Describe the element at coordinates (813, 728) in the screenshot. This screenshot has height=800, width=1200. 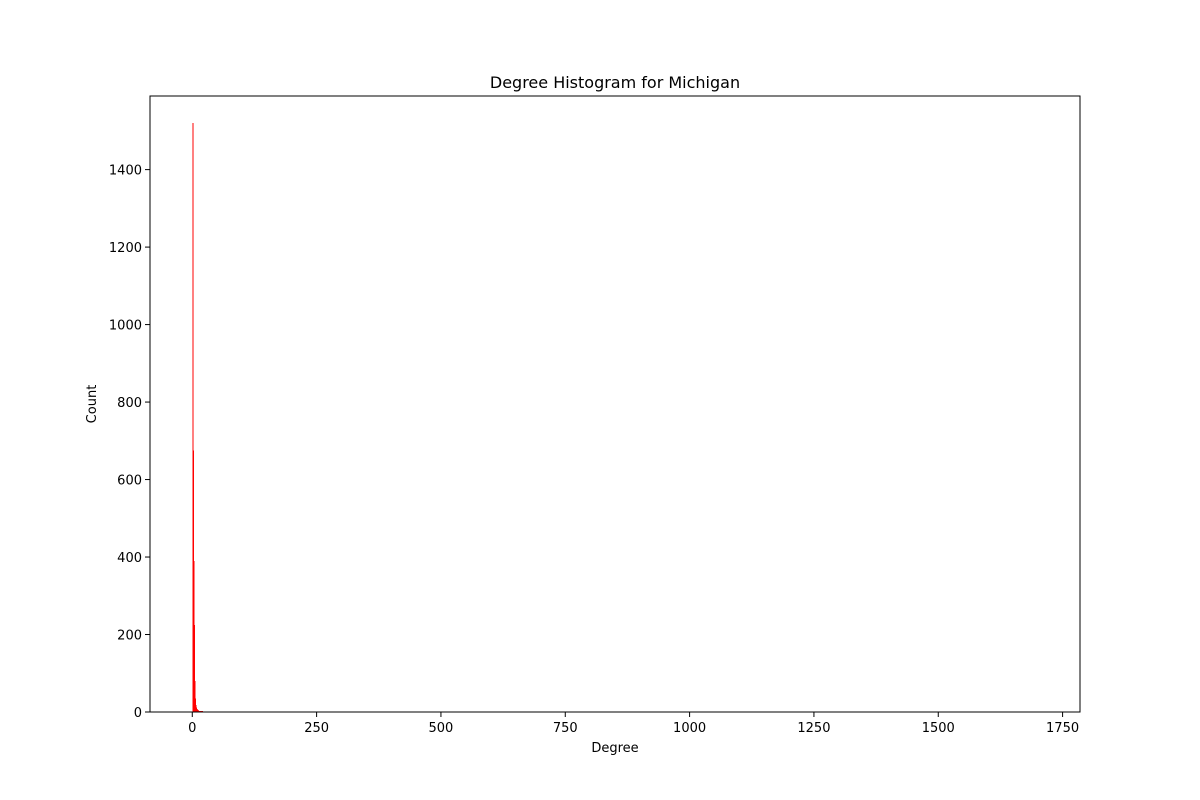
I see `x-tick-label: 1250` at that location.